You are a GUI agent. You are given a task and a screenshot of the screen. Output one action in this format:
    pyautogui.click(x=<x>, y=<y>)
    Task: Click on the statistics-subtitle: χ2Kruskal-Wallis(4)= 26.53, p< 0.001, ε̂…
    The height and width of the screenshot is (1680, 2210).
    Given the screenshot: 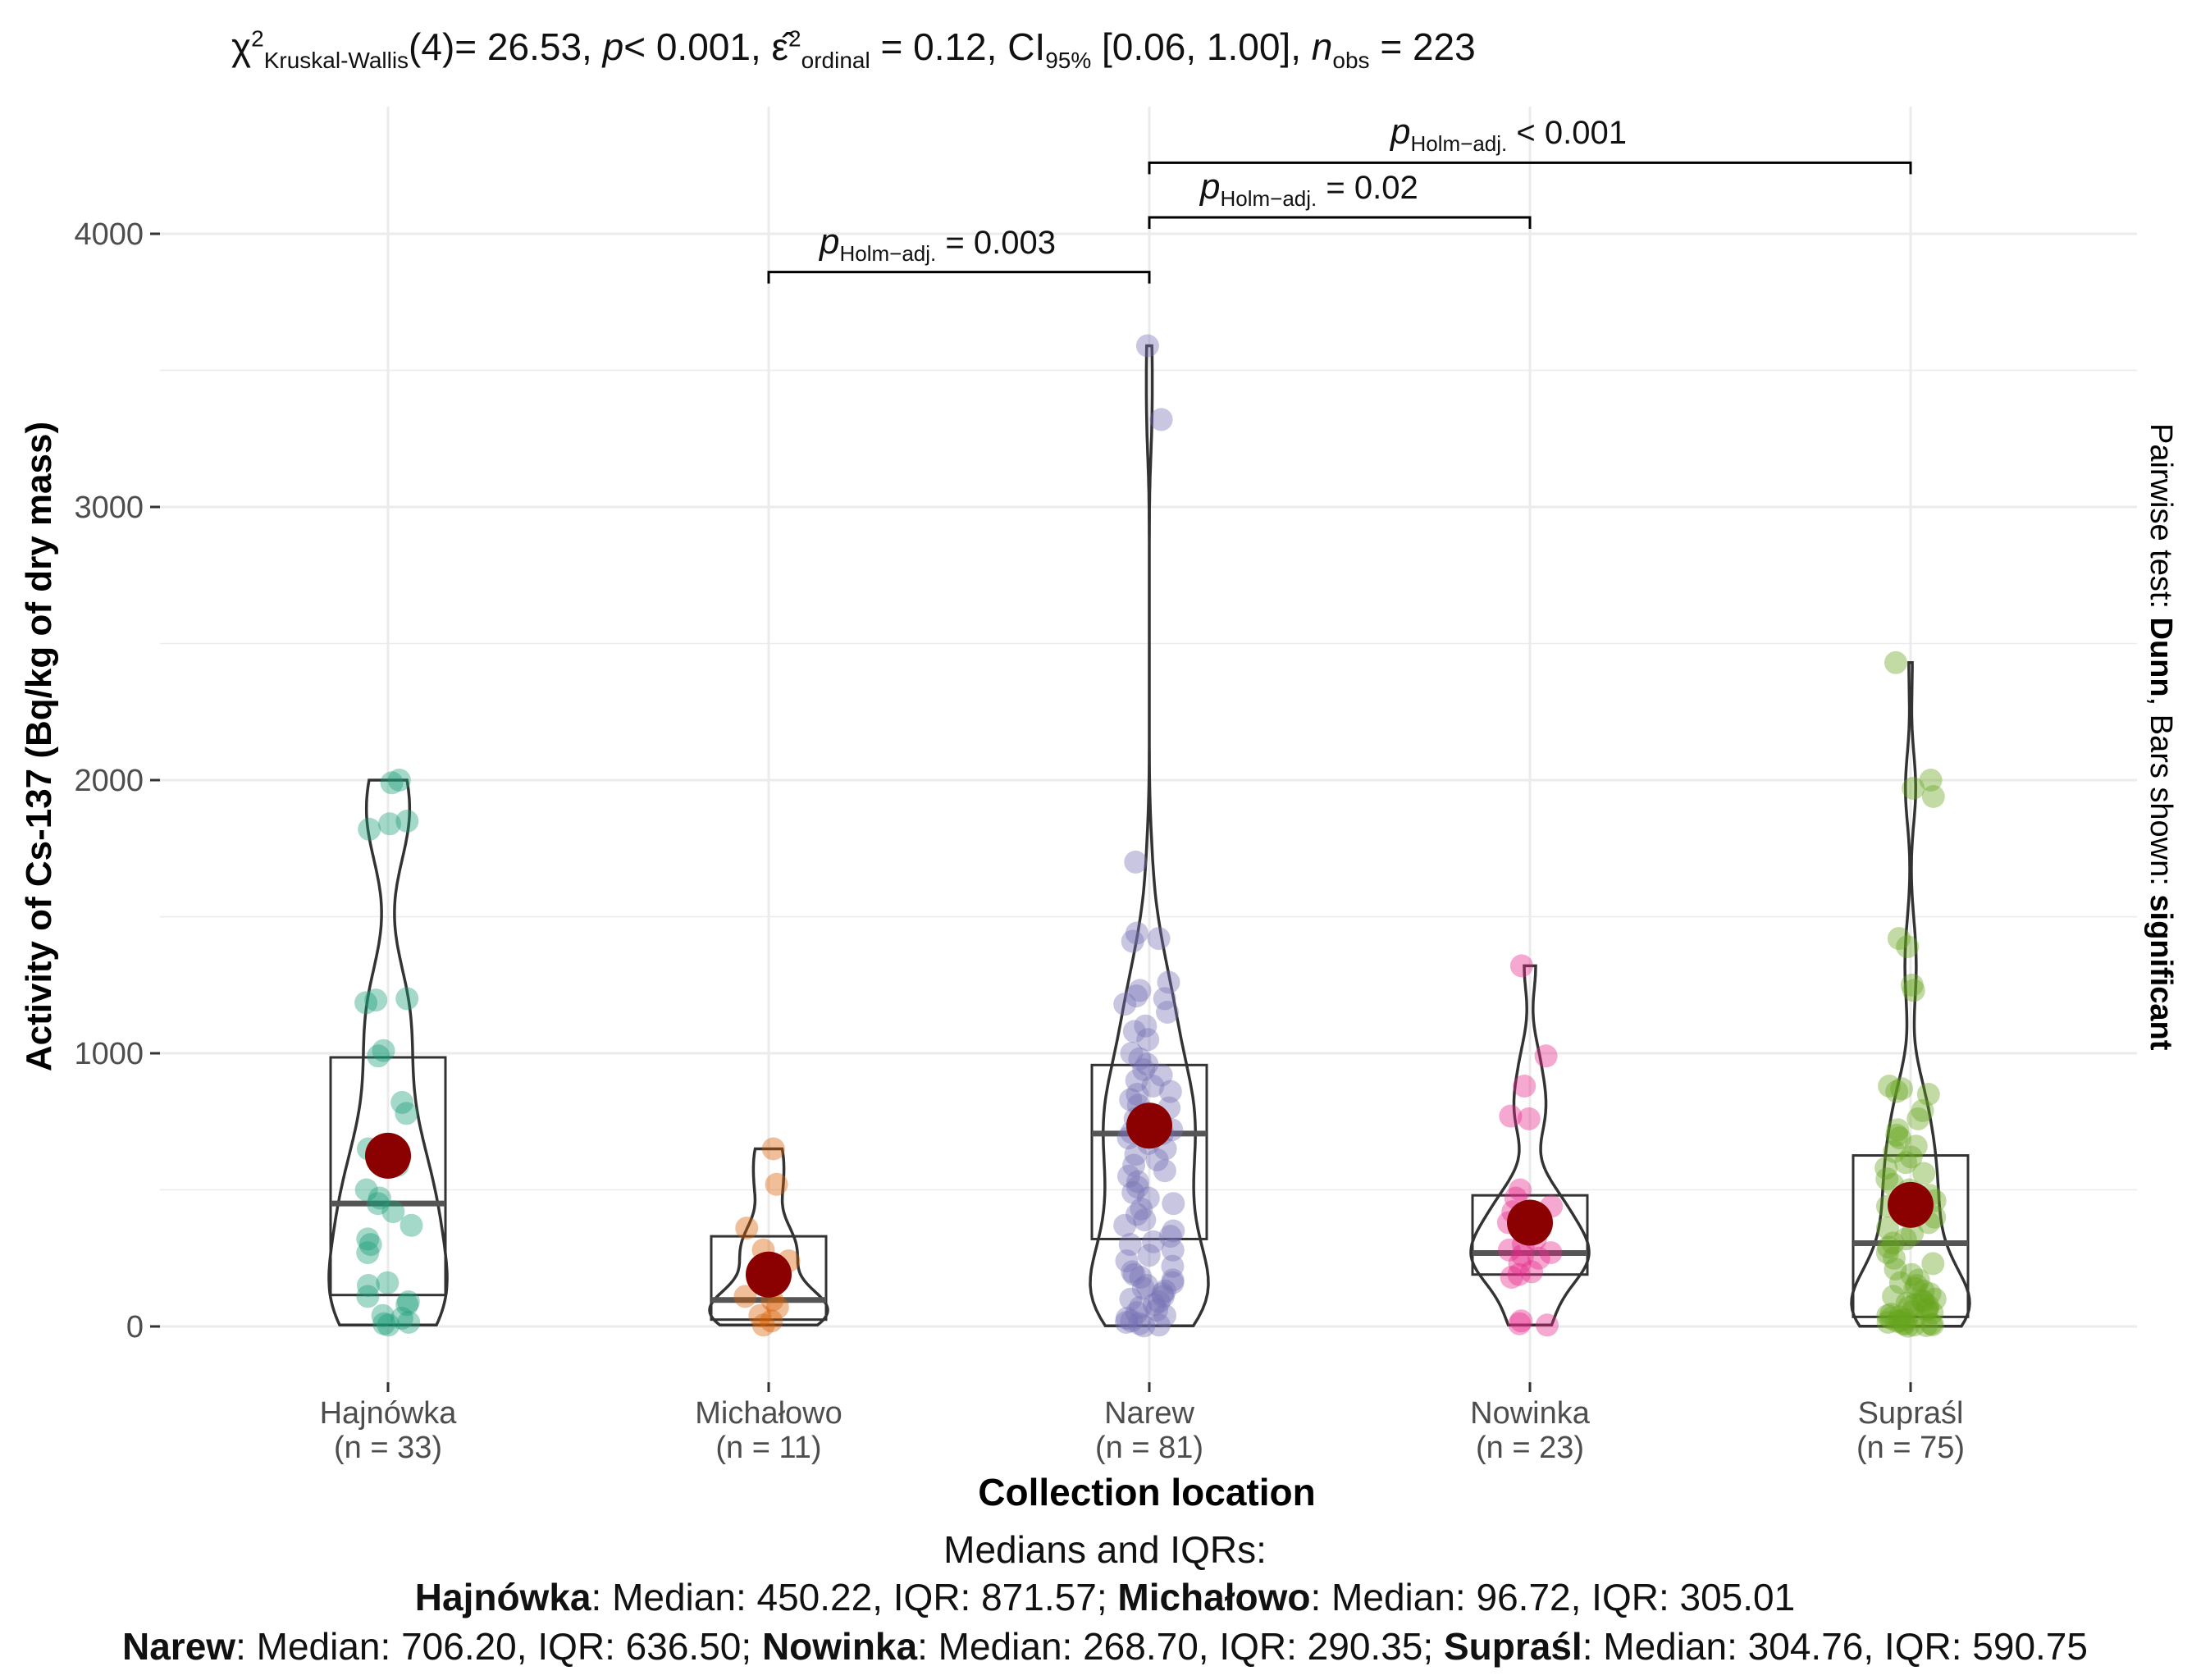 What is the action you would take?
    pyautogui.click(x=854, y=50)
    